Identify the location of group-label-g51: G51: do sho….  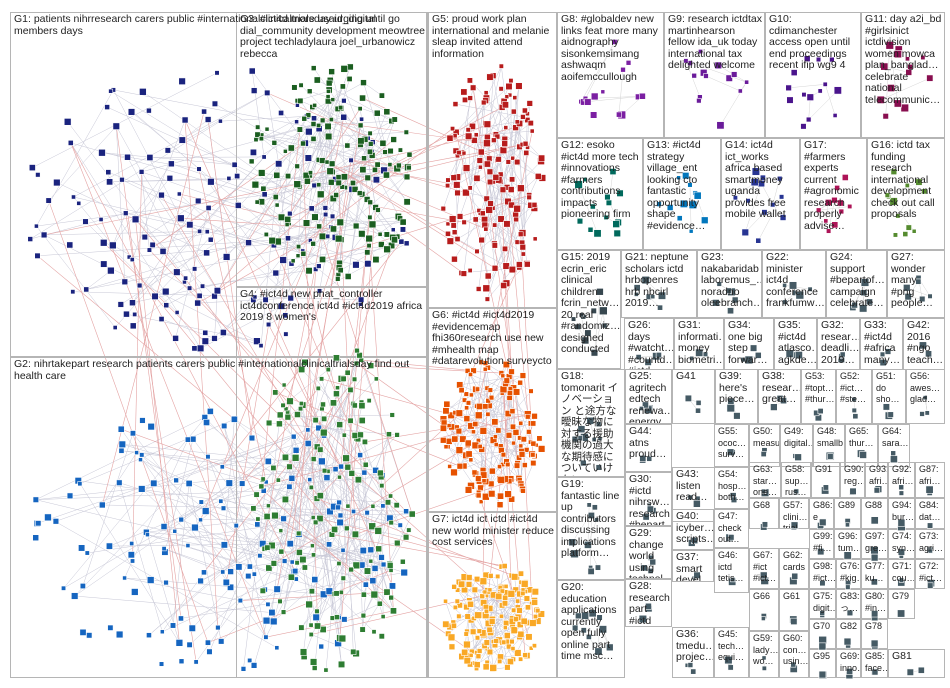
(888, 387).